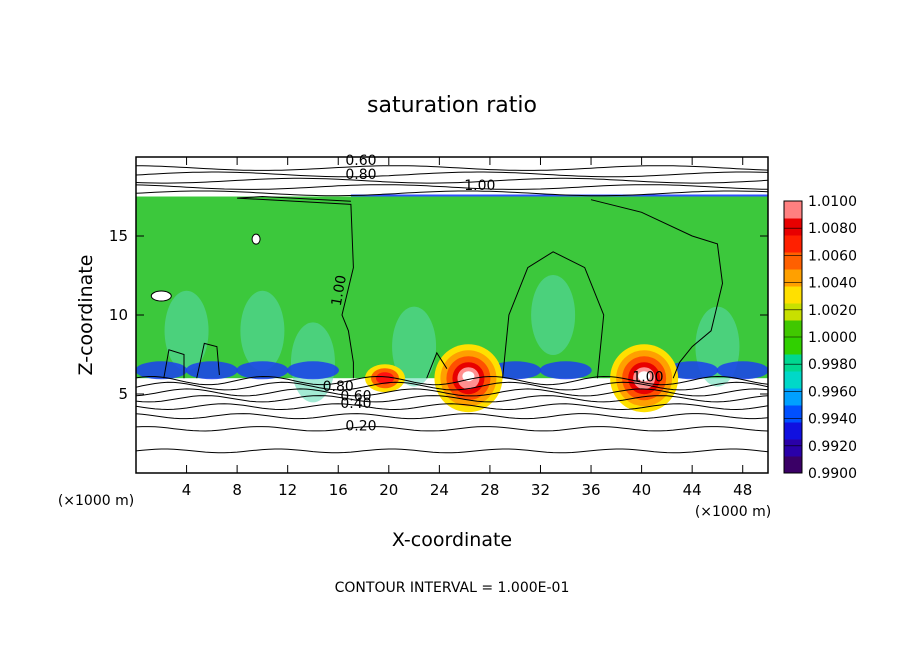 This screenshot has height=654, width=904. What do you see at coordinates (237, 490) in the screenshot?
I see `x-tick-label: 8` at bounding box center [237, 490].